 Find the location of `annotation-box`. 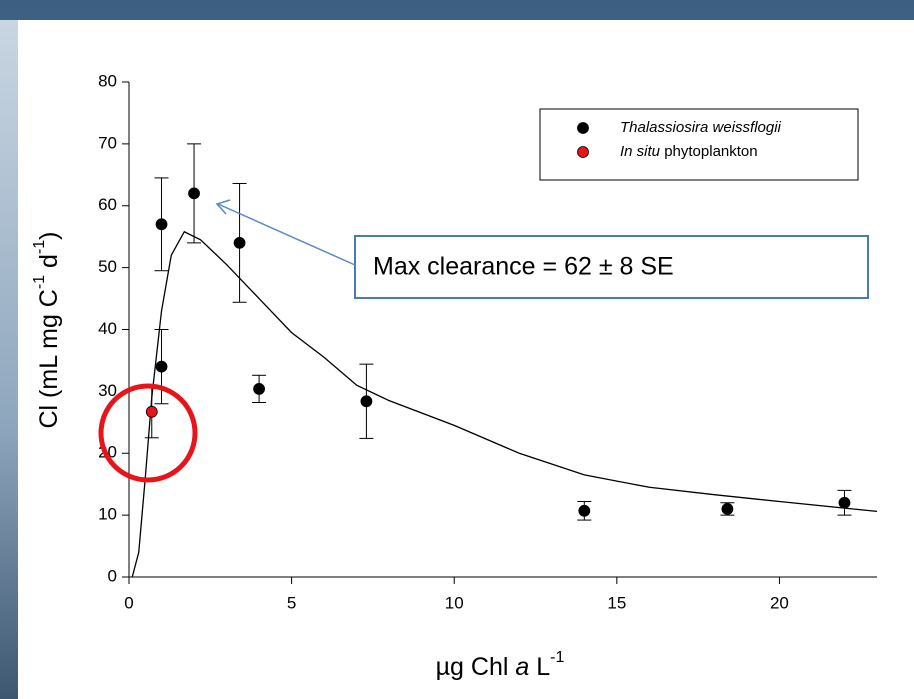

annotation-box is located at coordinates (611, 267).